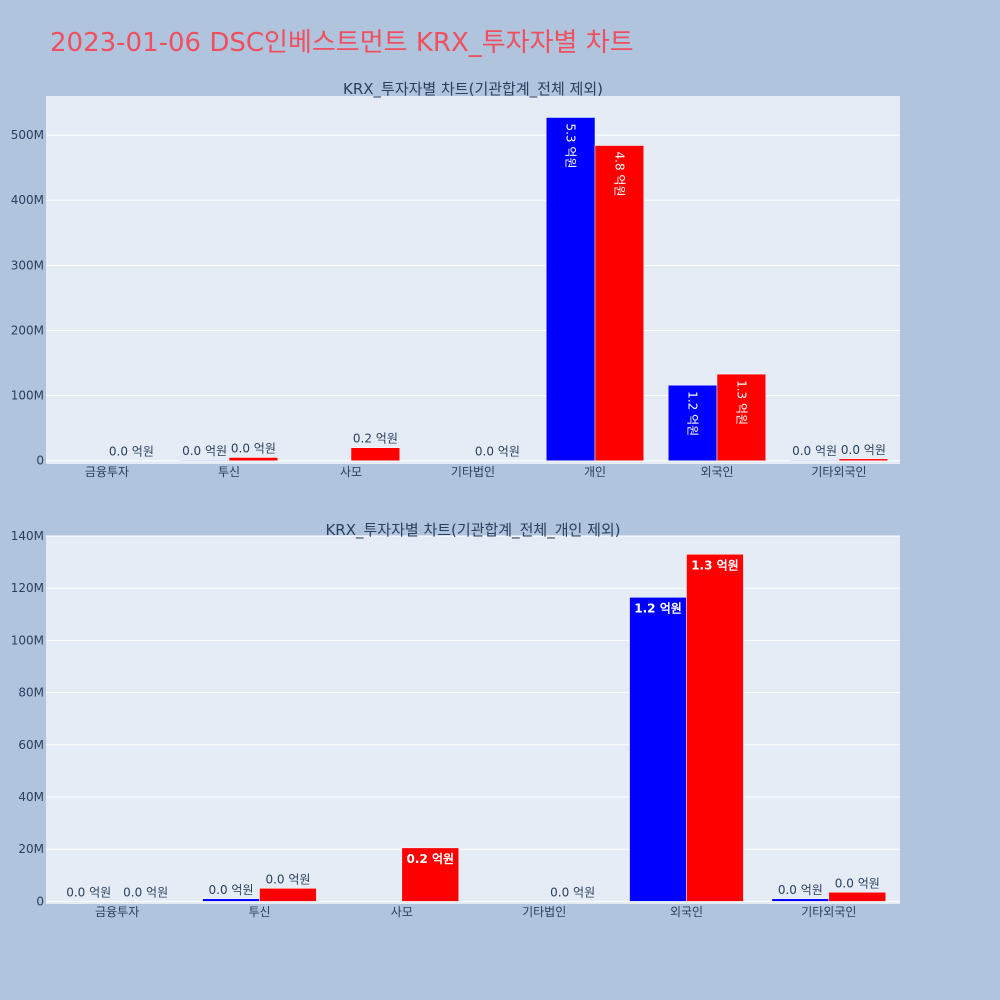 This screenshot has height=1000, width=1000. Describe the element at coordinates (619, 174) in the screenshot. I see `data-label: 4.8 억원` at that location.